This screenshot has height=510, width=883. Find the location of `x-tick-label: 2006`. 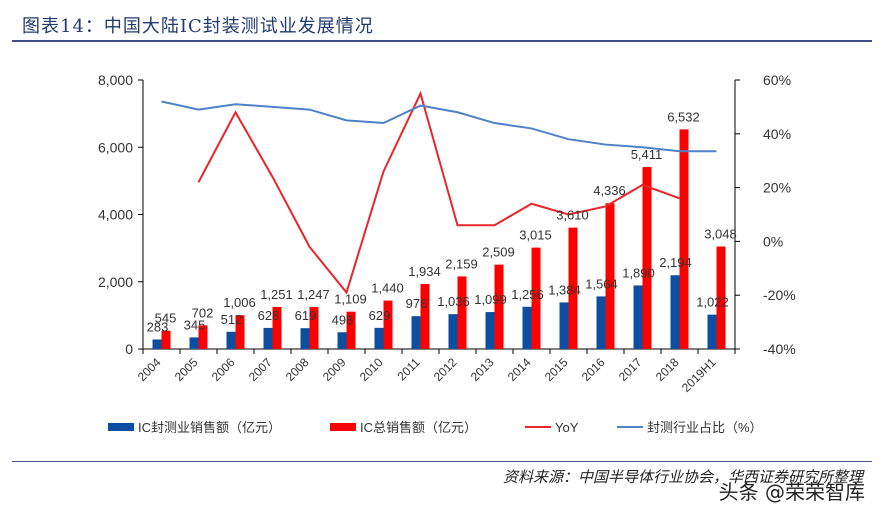

x-tick-label: 2006 is located at coordinates (223, 369).